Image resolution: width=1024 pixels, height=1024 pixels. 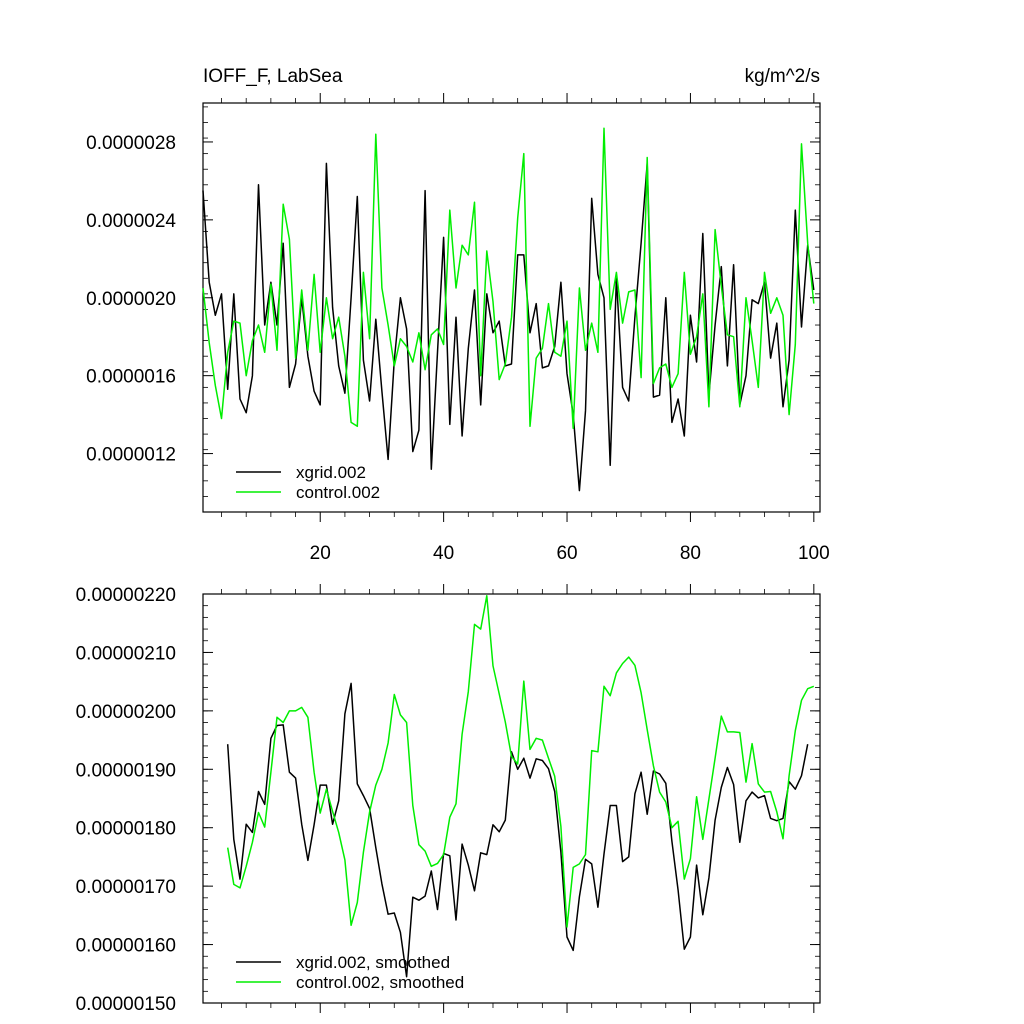 What do you see at coordinates (338, 492) in the screenshot?
I see `top-legend-label-control: control.002` at bounding box center [338, 492].